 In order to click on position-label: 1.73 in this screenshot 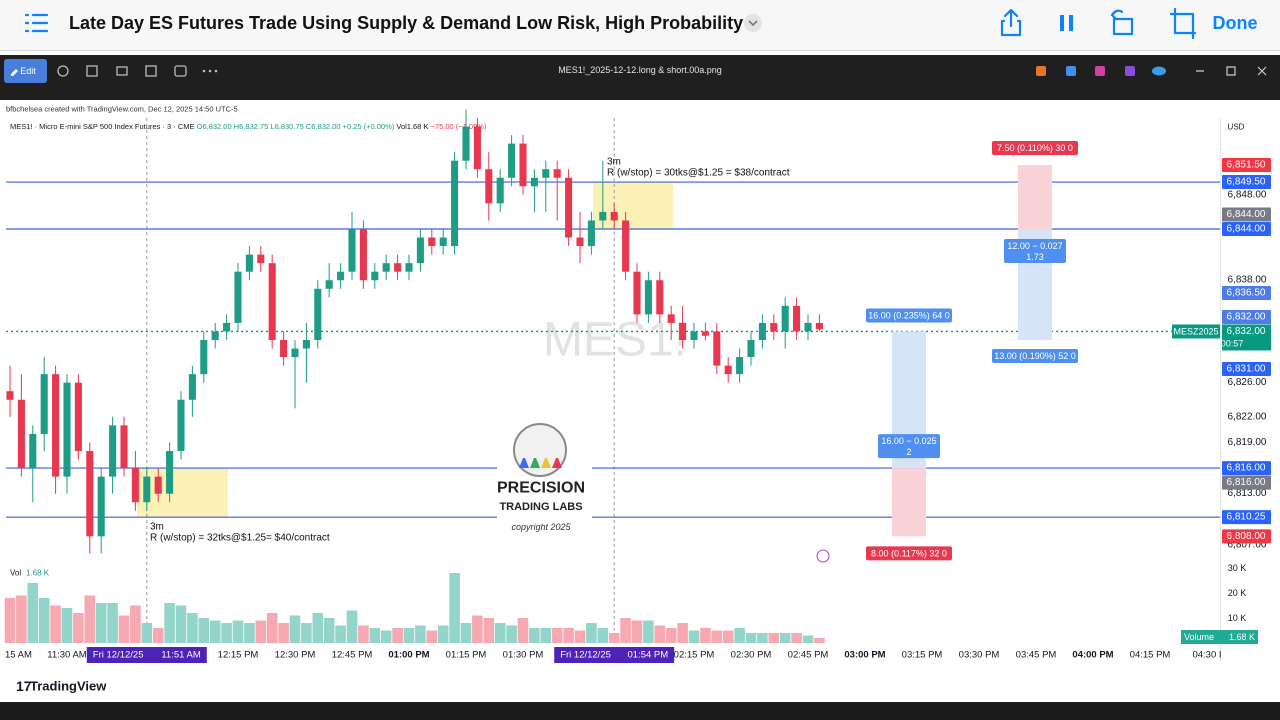, I will do `click(1035, 257)`.